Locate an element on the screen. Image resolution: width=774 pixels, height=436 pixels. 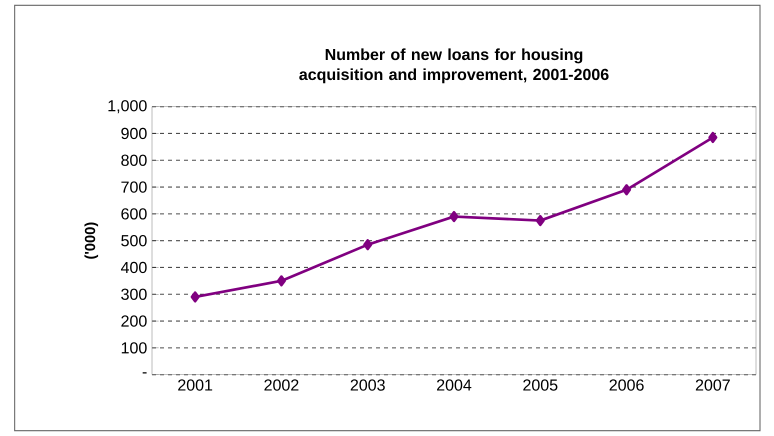
y-tick-label: 300 is located at coordinates (134, 294).